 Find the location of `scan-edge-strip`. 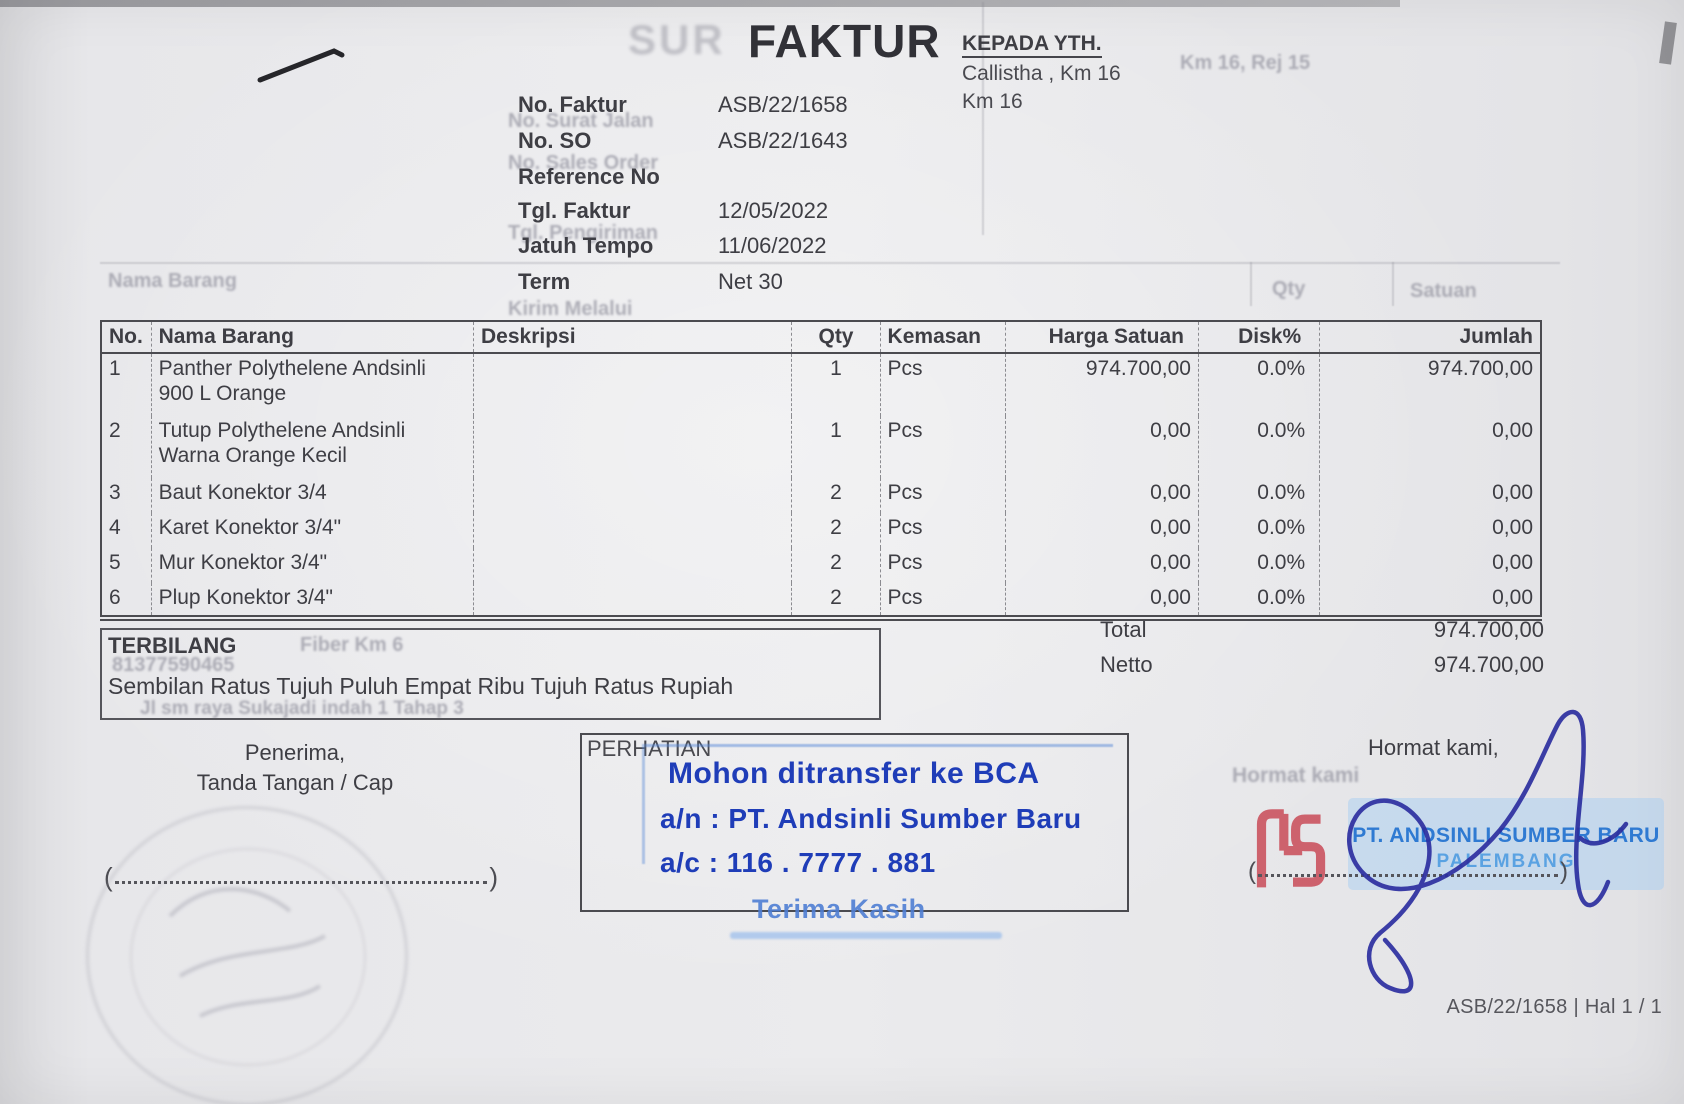

scan-edge-strip is located at coordinates (700, 3).